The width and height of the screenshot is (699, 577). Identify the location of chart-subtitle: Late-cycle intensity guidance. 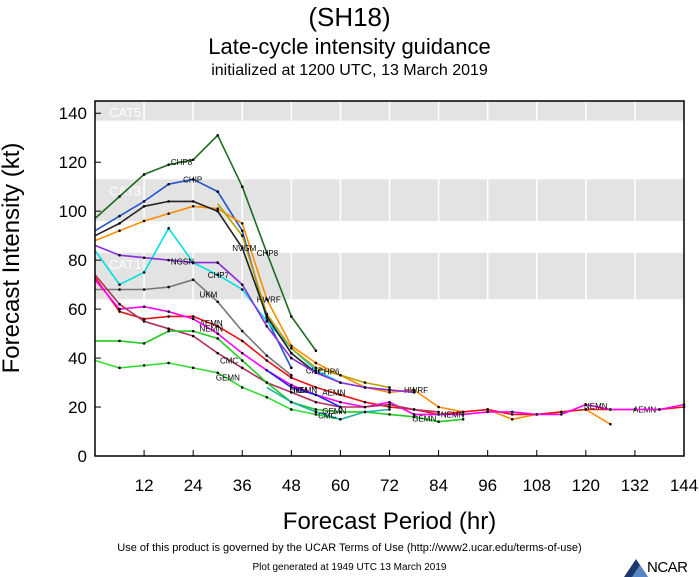
(349, 46).